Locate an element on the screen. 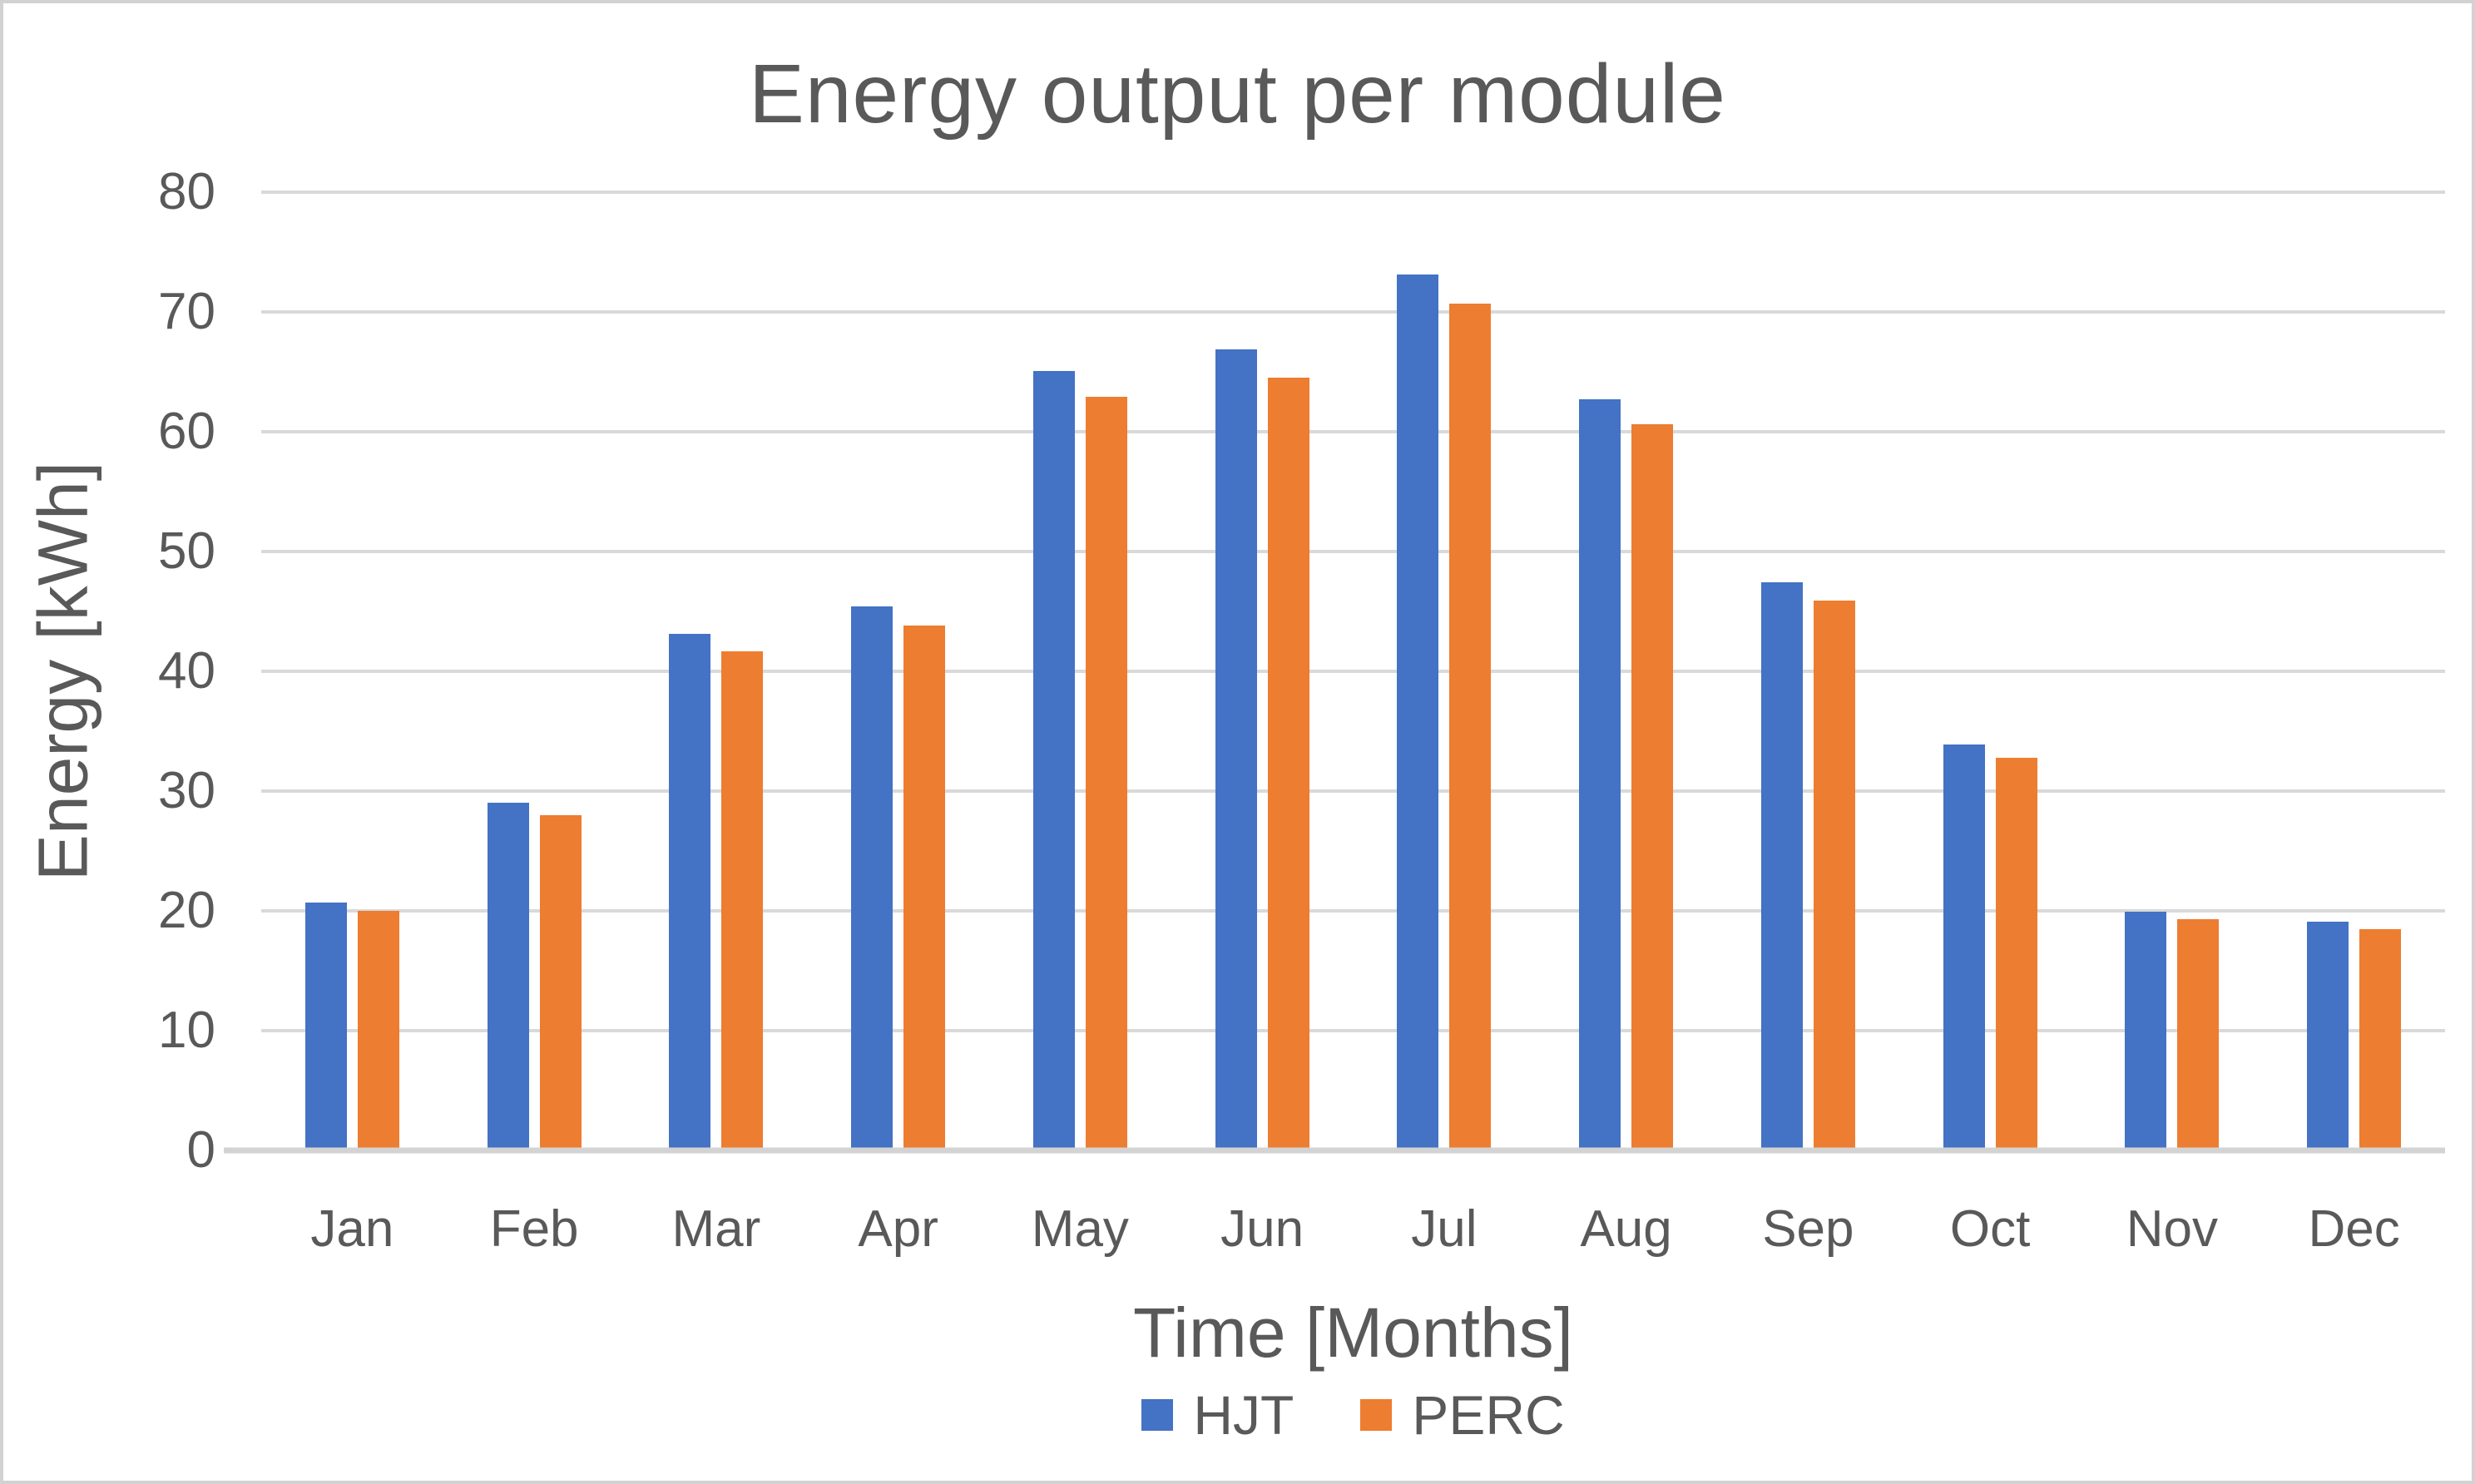 Image resolution: width=2475 pixels, height=1484 pixels. bar-perc-jul is located at coordinates (1470, 726).